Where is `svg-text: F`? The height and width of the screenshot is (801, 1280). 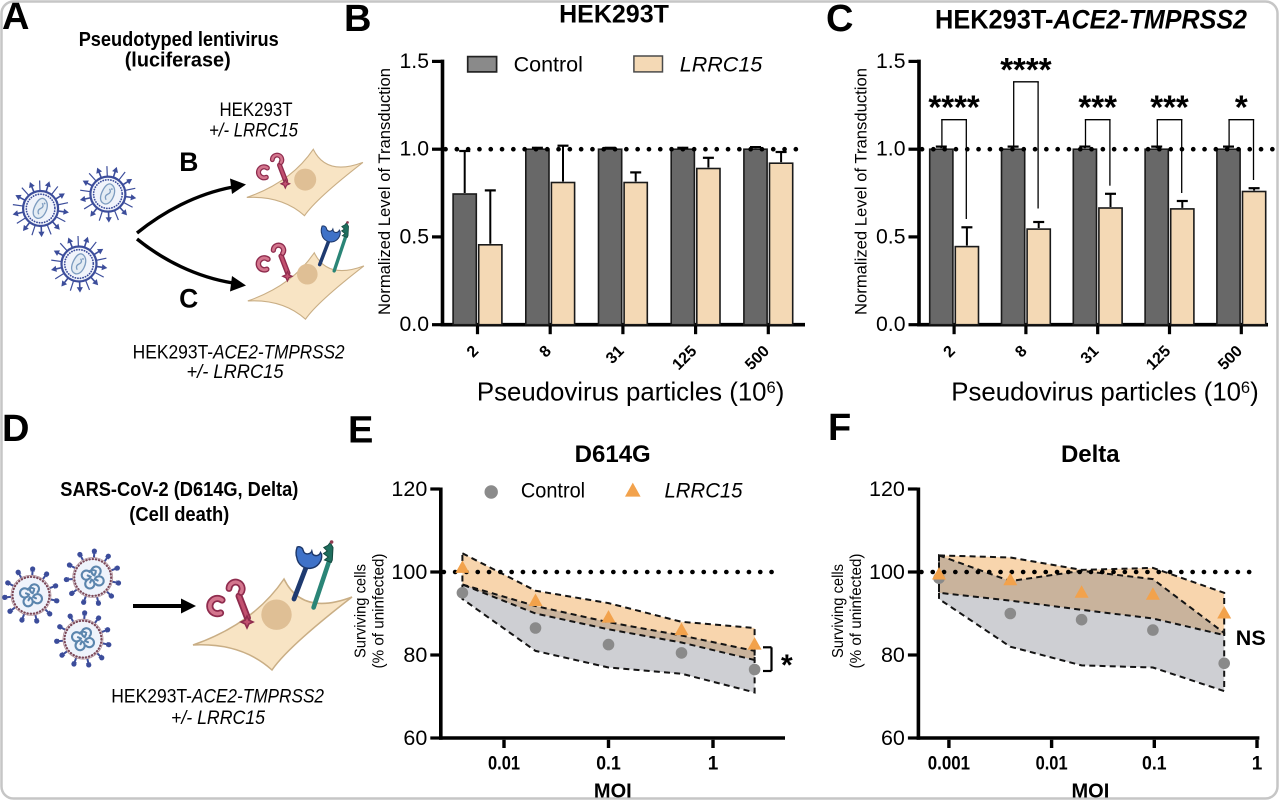
svg-text: F is located at coordinates (839, 428).